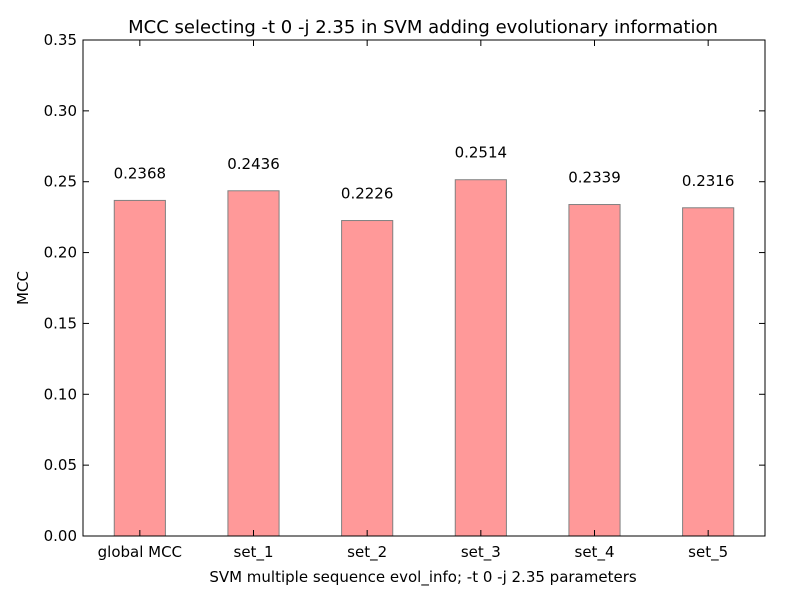 This screenshot has height=600, width=800. I want to click on y-tick-label: 0.20, so click(60, 253).